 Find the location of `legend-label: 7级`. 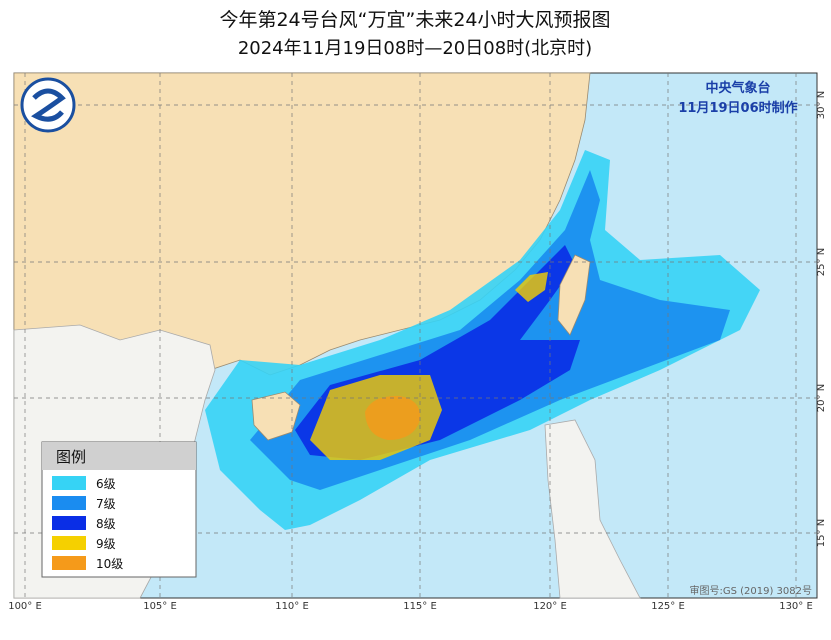

legend-label: 7级 is located at coordinates (106, 504).